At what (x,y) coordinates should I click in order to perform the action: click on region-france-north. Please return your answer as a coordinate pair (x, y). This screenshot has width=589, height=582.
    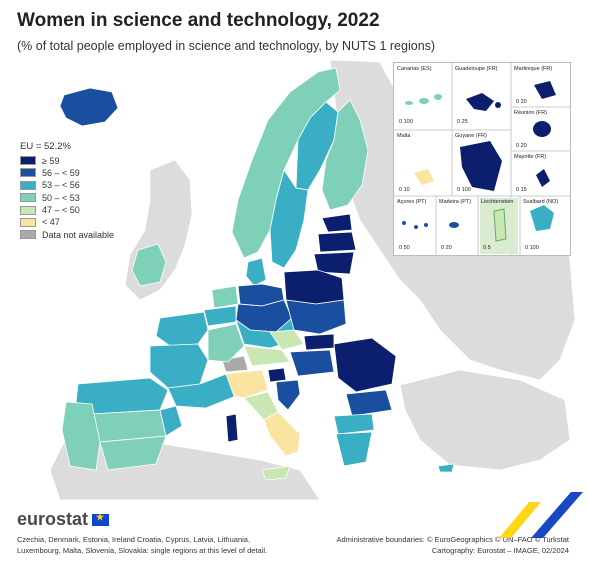
    Looking at the image, I should click on (182, 329).